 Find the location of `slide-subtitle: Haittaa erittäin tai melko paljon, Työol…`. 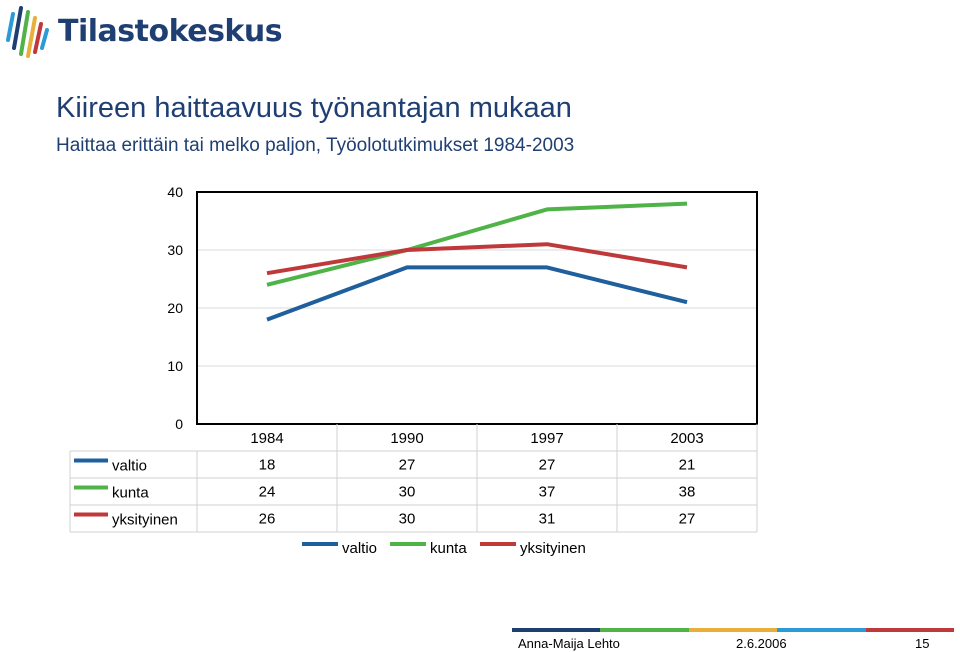

slide-subtitle: Haittaa erittäin tai melko paljon, Työol… is located at coordinates (315, 145).